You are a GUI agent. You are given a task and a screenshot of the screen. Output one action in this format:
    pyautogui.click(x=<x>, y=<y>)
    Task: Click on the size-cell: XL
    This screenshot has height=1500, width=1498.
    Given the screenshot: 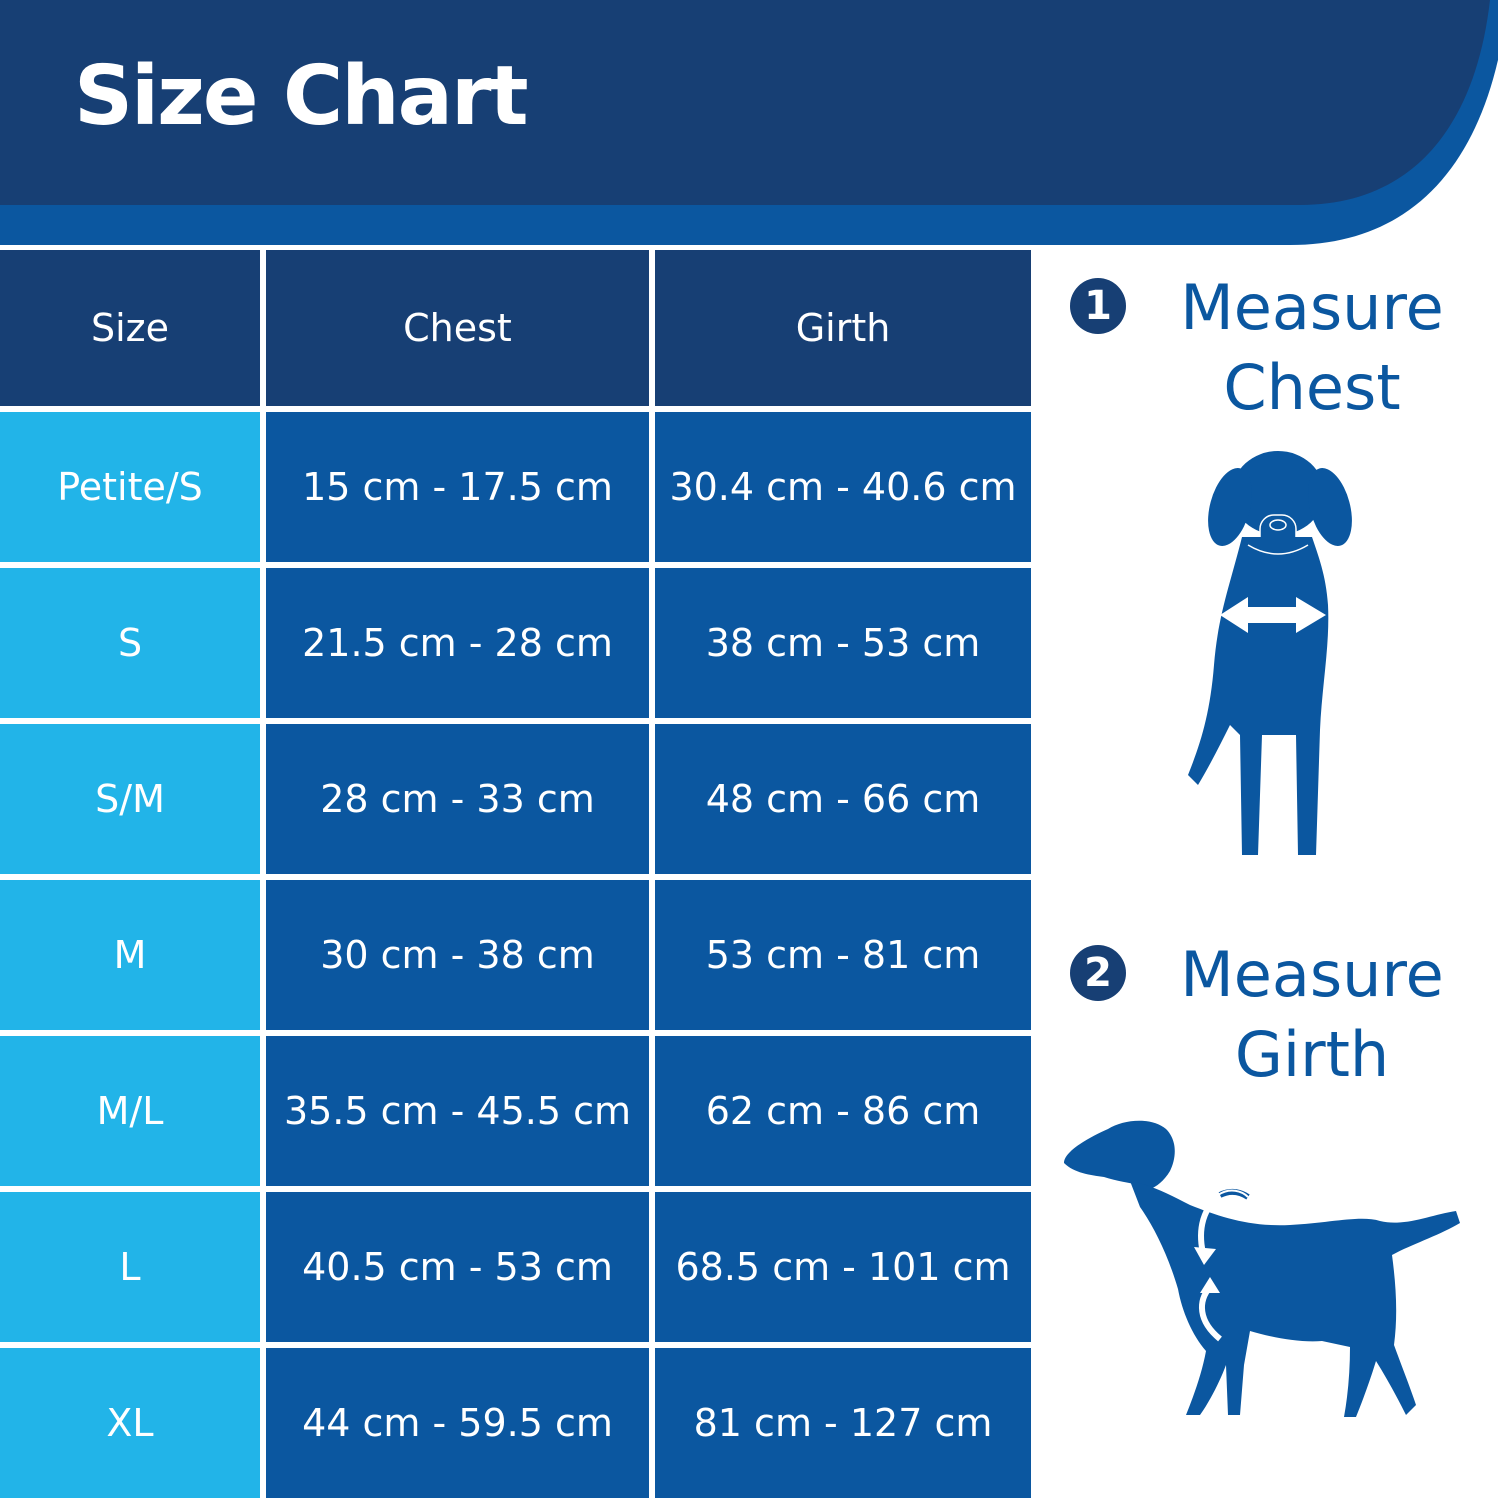 What is the action you would take?
    pyautogui.click(x=130, y=1423)
    